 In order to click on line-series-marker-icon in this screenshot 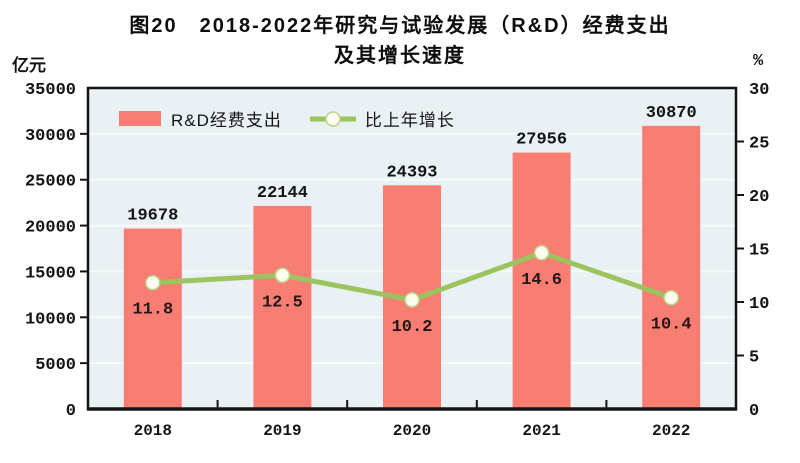, I will do `click(332, 118)`.